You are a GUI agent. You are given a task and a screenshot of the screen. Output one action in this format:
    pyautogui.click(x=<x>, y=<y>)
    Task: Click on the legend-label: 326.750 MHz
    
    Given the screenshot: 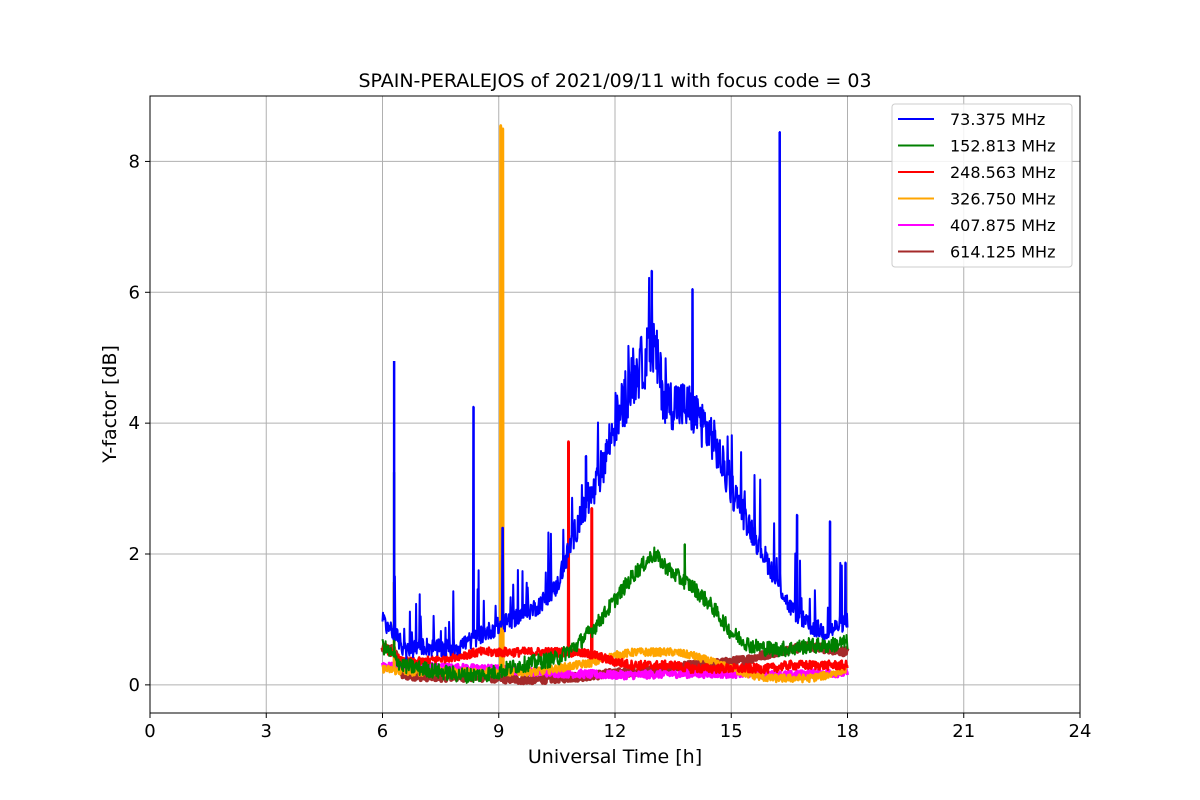 What is the action you would take?
    pyautogui.click(x=1002, y=199)
    